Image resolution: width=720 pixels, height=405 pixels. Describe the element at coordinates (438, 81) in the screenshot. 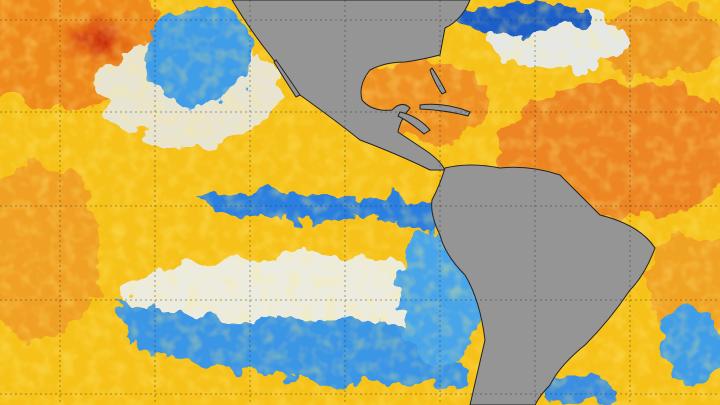

I see `florida` at that location.